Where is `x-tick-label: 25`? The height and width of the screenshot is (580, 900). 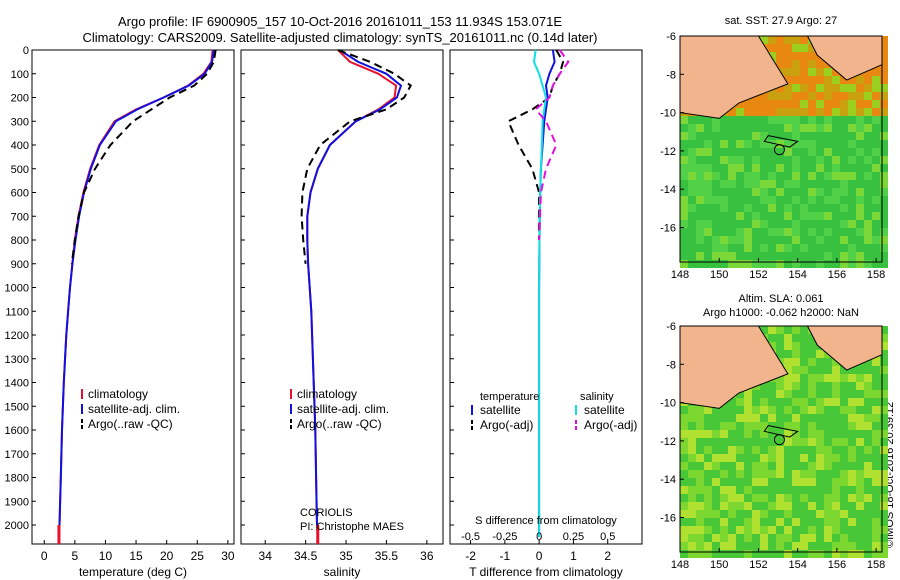 x-tick-label: 25 is located at coordinates (198, 556).